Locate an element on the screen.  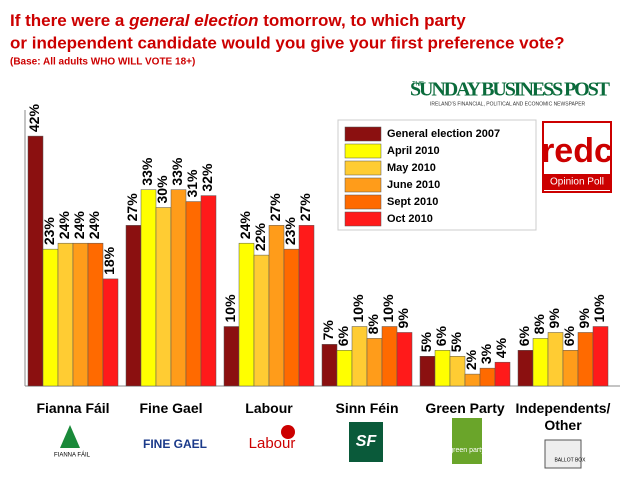
x-tick-label: Labour is located at coordinates (269, 408).